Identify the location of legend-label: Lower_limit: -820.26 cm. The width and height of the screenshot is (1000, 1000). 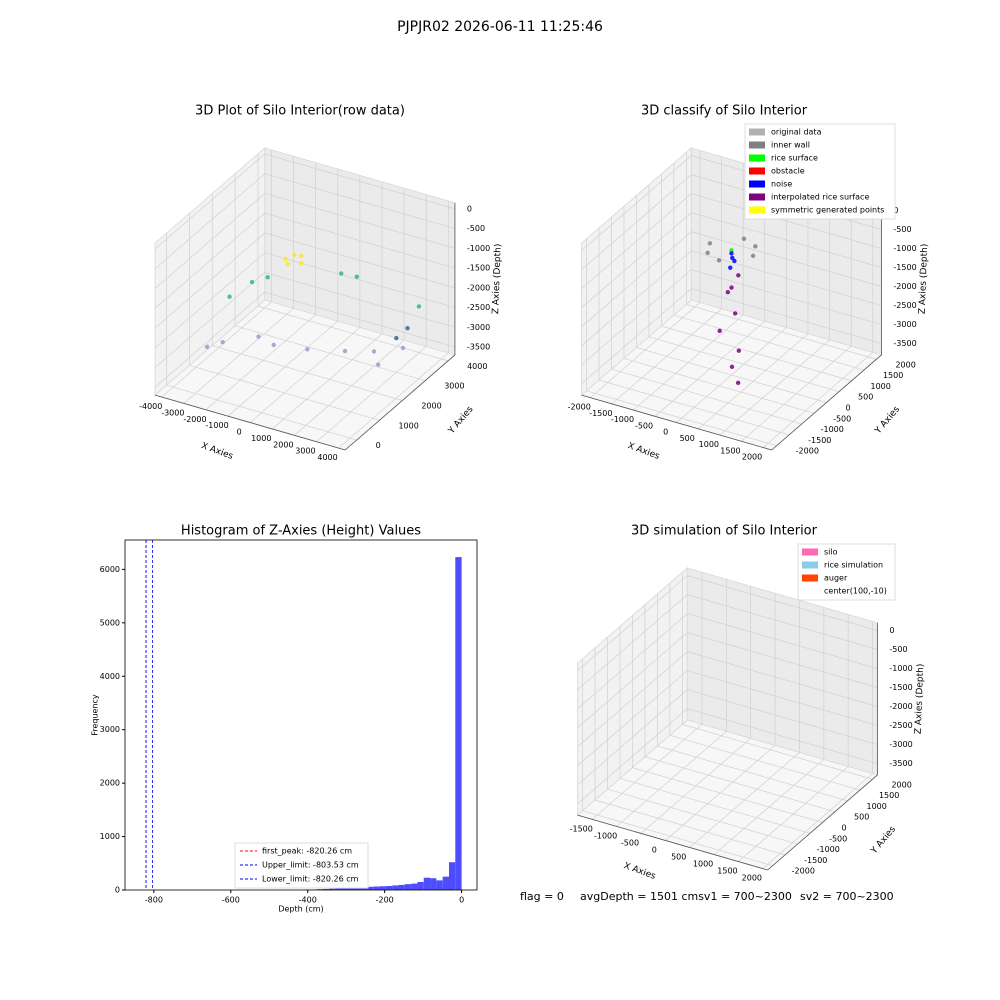
(310, 879).